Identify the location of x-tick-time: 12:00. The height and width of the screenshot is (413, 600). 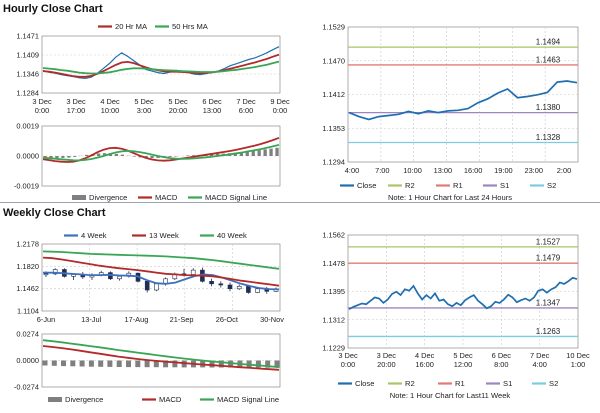
(463, 364).